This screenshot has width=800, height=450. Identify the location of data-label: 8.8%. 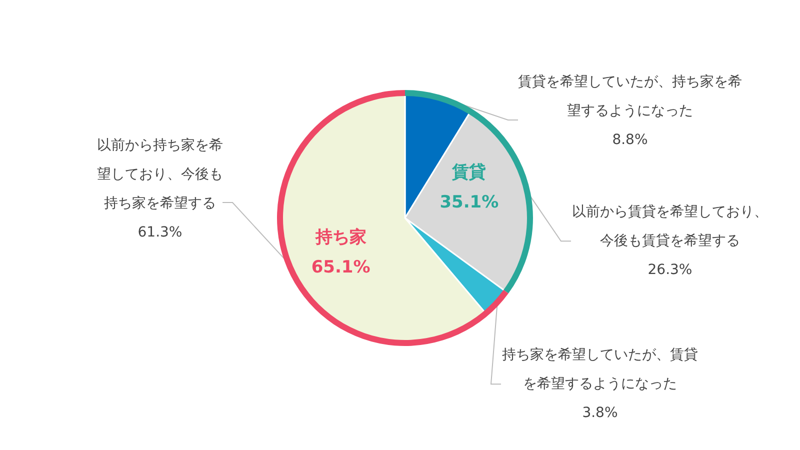
(630, 140).